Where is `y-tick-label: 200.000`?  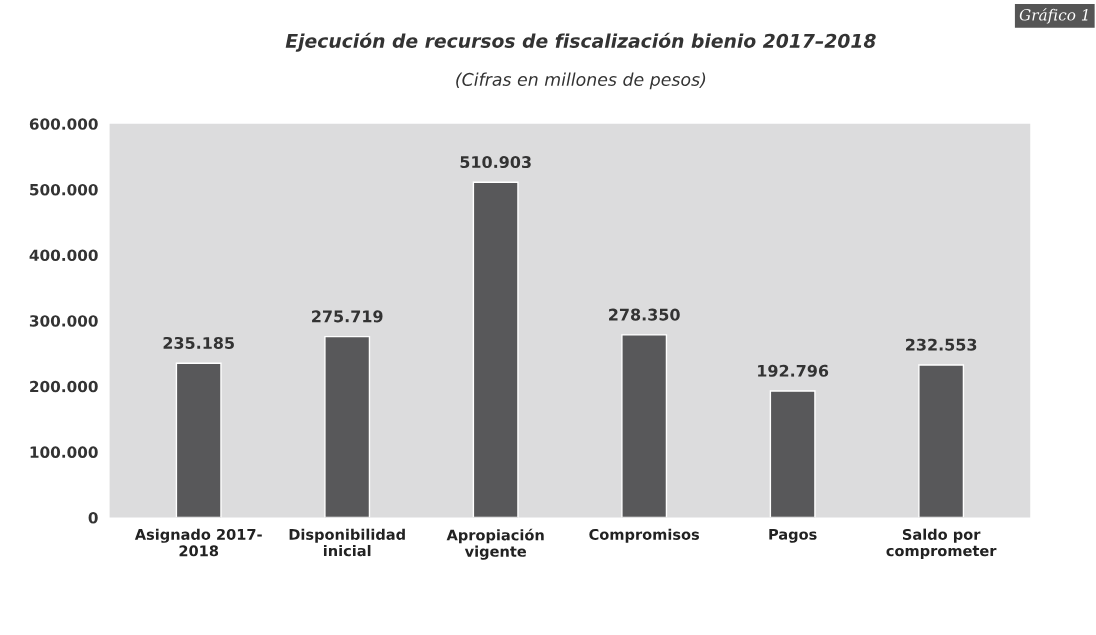 y-tick-label: 200.000 is located at coordinates (64, 386).